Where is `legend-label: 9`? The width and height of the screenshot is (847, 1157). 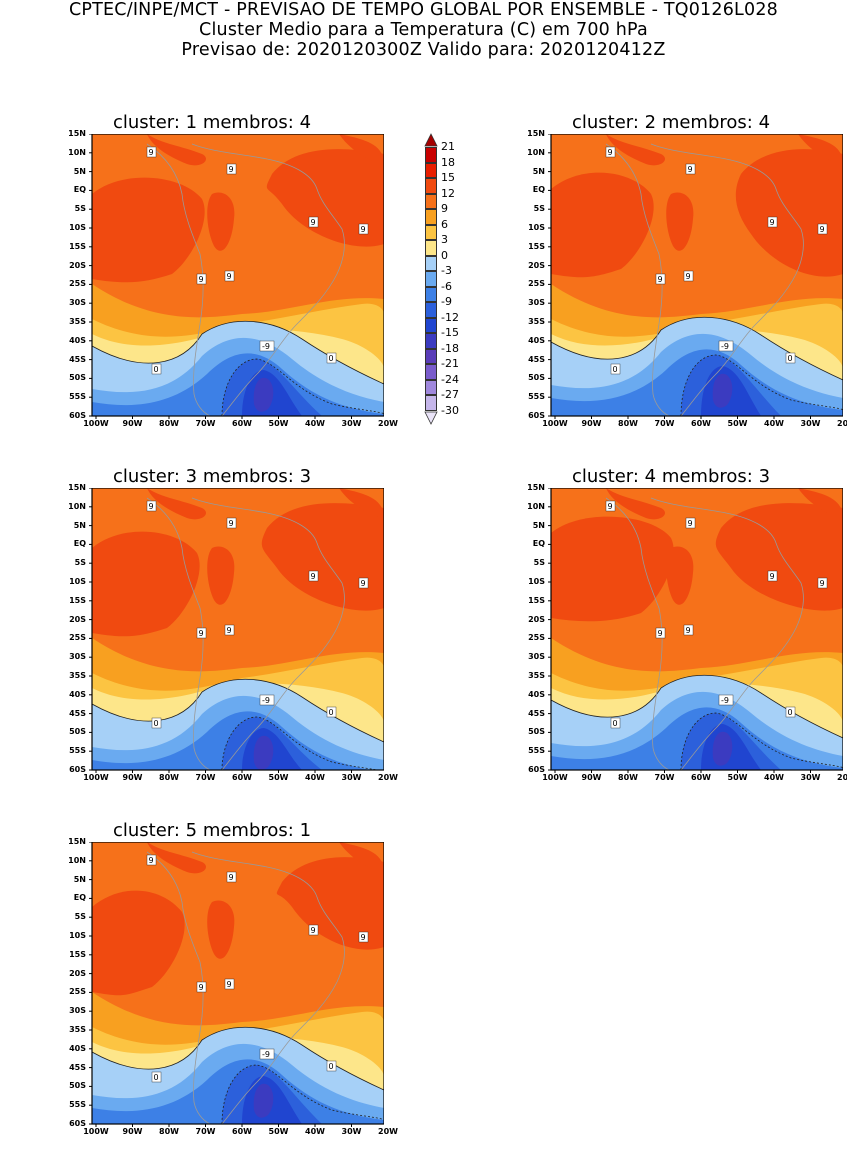
legend-label: 9 is located at coordinates (444, 208).